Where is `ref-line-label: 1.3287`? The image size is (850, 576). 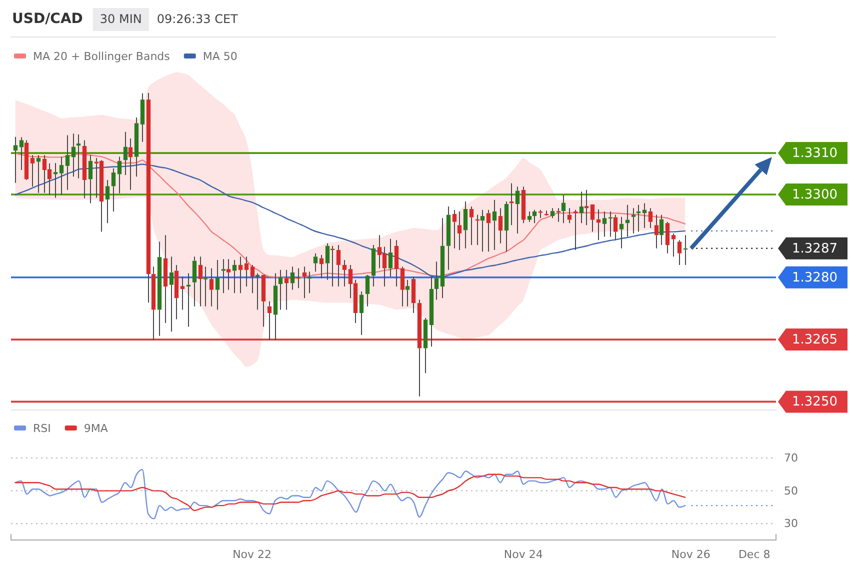
ref-line-label: 1.3287 is located at coordinates (815, 248).